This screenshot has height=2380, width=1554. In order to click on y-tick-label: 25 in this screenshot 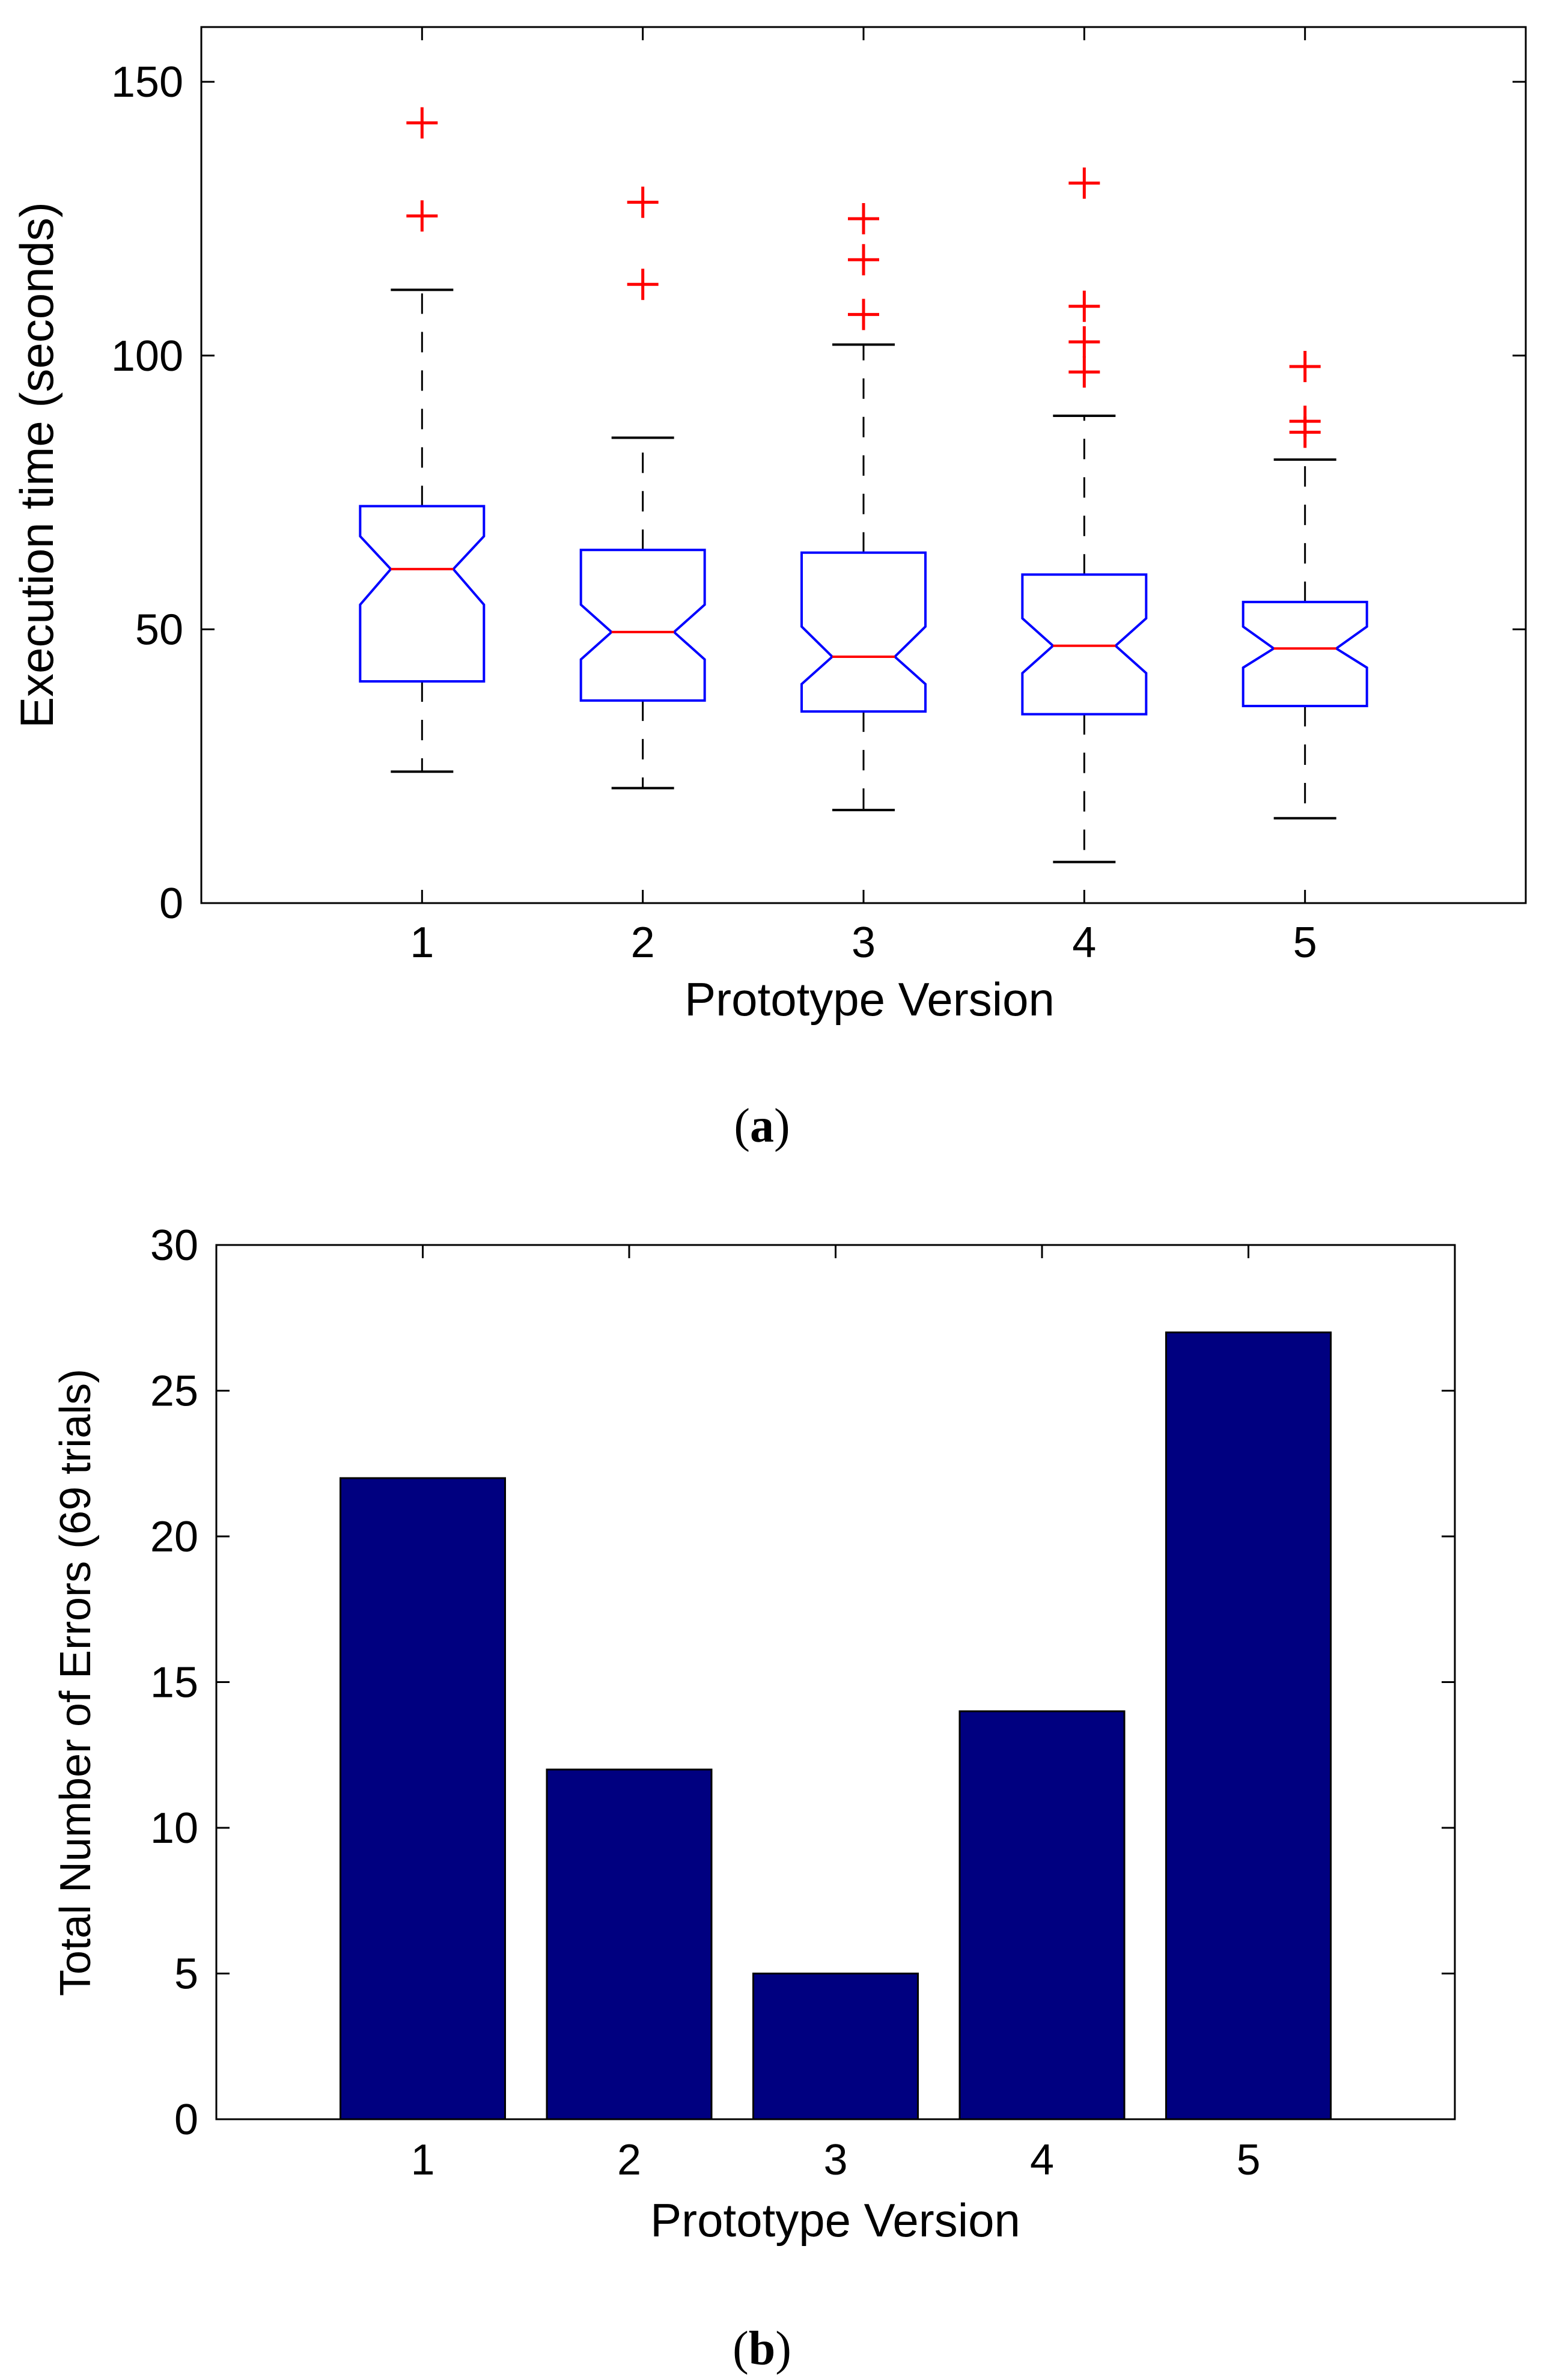, I will do `click(174, 1392)`.